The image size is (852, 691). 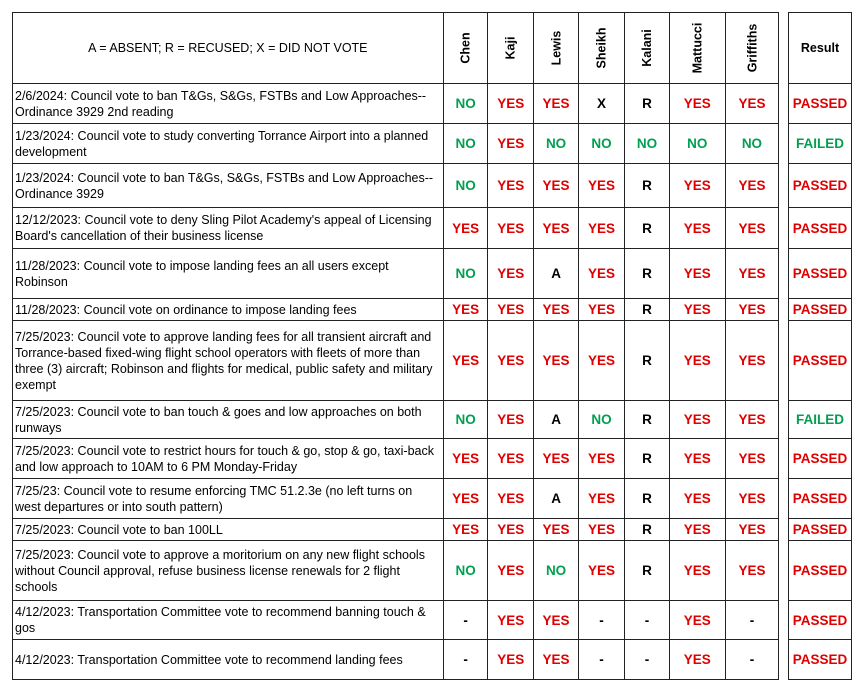 I want to click on member-header-kalani: Kalani, so click(x=647, y=48).